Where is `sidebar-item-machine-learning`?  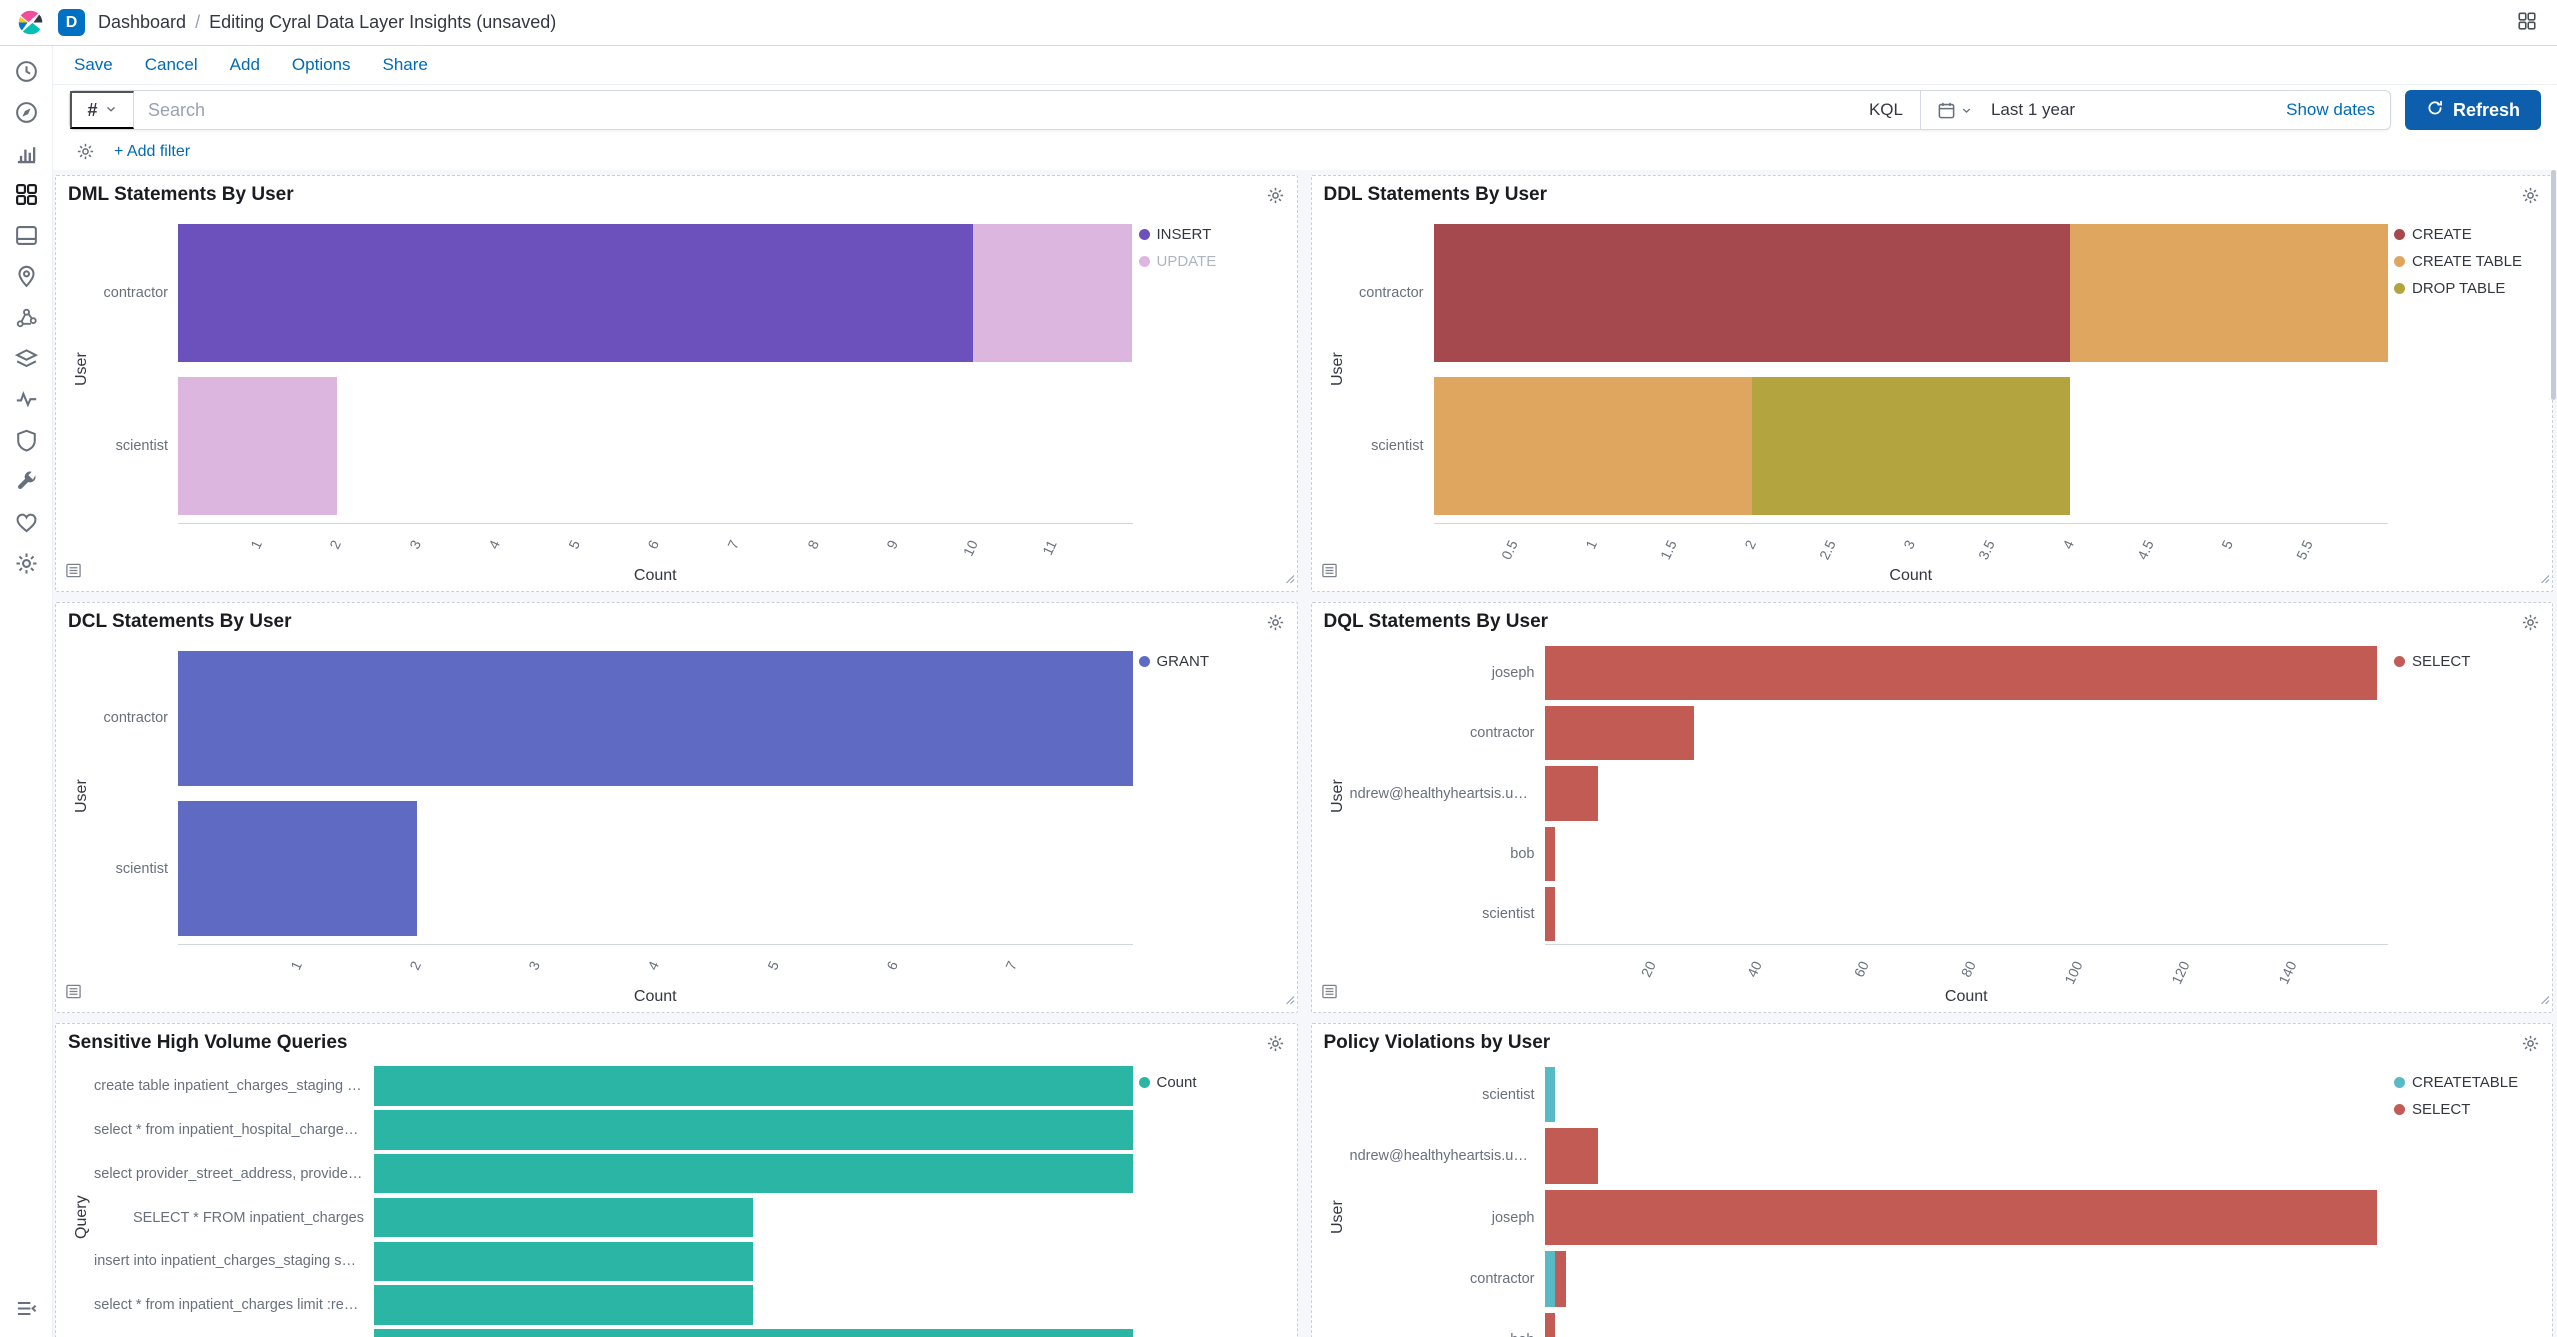 sidebar-item-machine-learning is located at coordinates (26, 318).